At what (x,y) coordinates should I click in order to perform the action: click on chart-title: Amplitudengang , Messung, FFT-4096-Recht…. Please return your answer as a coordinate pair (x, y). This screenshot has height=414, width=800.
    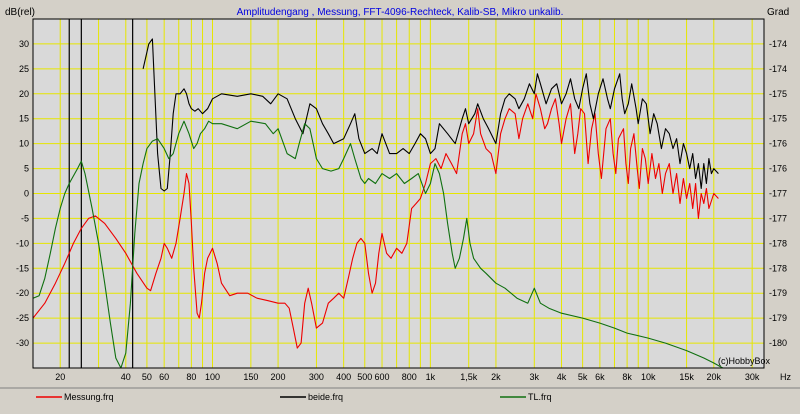
    Looking at the image, I should click on (400, 12).